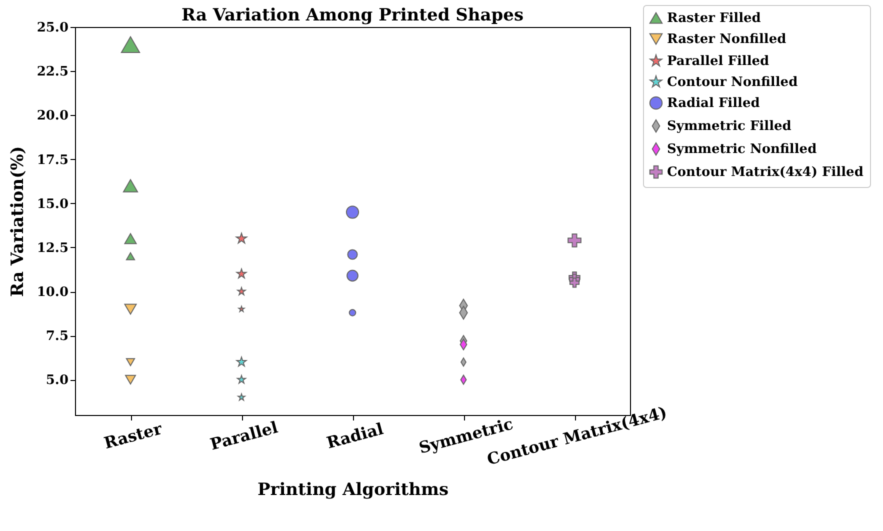 This screenshot has width=883, height=531. What do you see at coordinates (133, 435) in the screenshot?
I see `x-tick-label: Raster` at bounding box center [133, 435].